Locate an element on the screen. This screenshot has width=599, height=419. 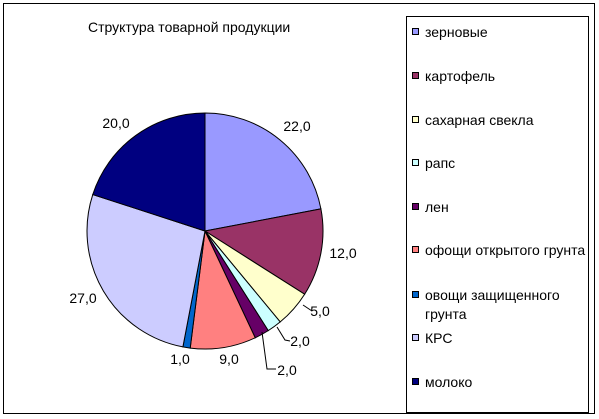
legend-item: КРС is located at coordinates (499, 338).